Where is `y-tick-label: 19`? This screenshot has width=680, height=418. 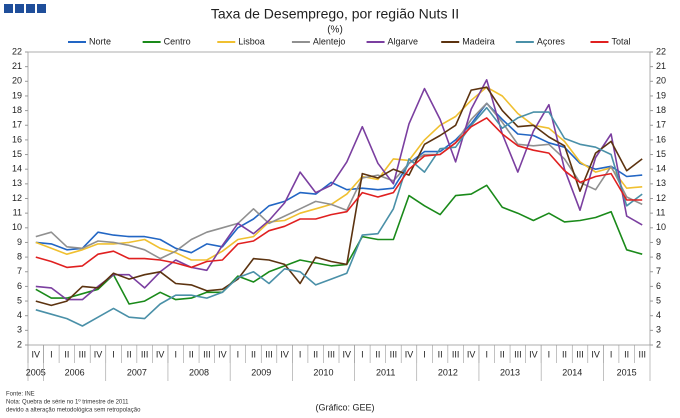 y-tick-label: 19 is located at coordinates (17, 95).